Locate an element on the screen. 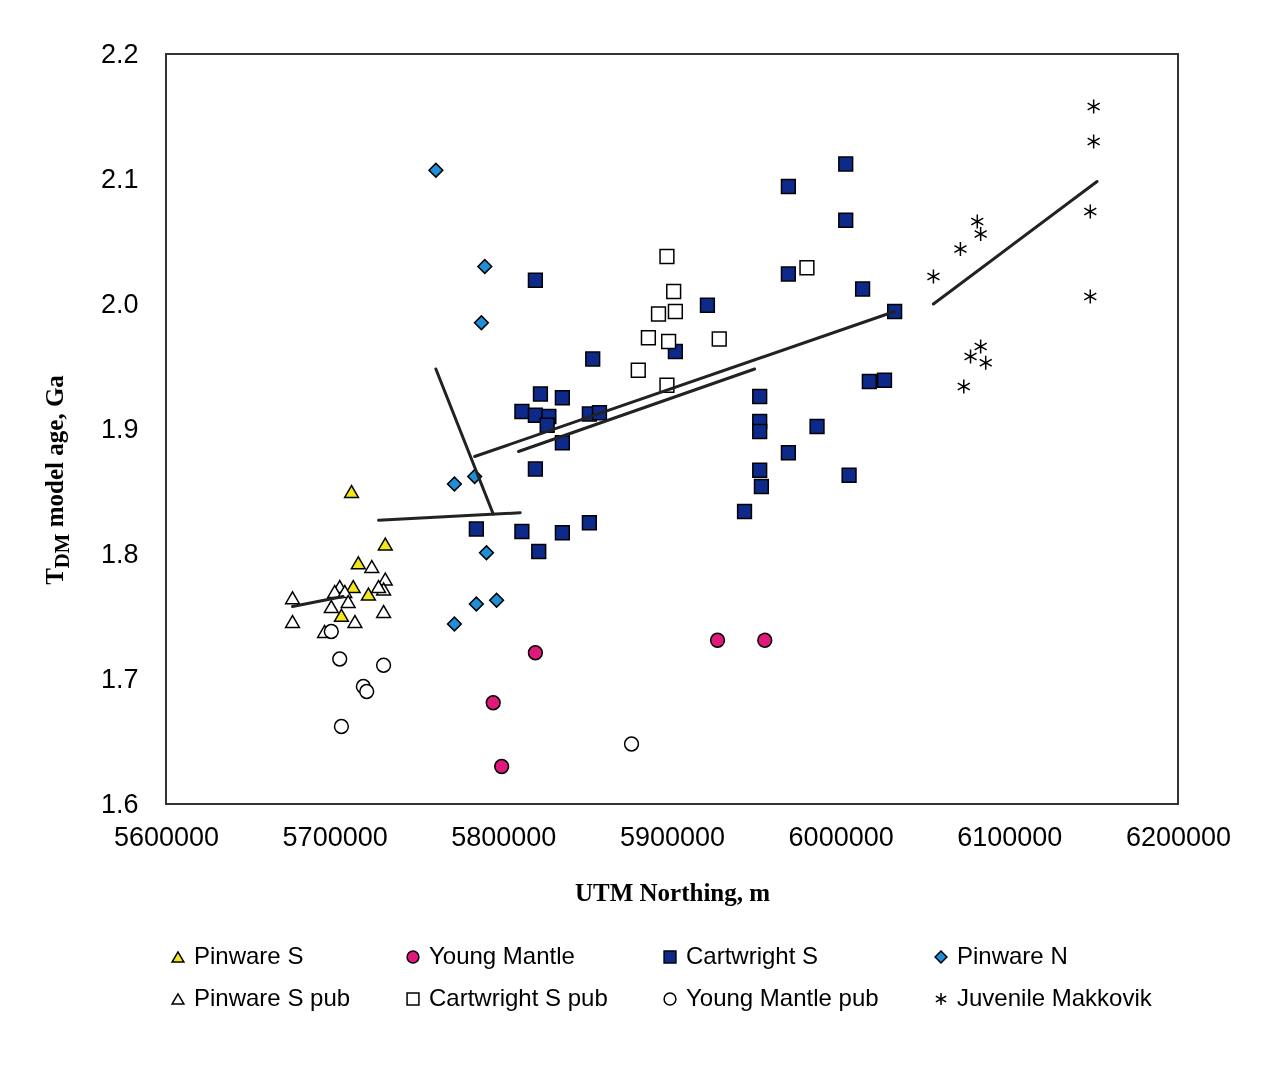  x-tick-label: 5600000 is located at coordinates (166, 836).